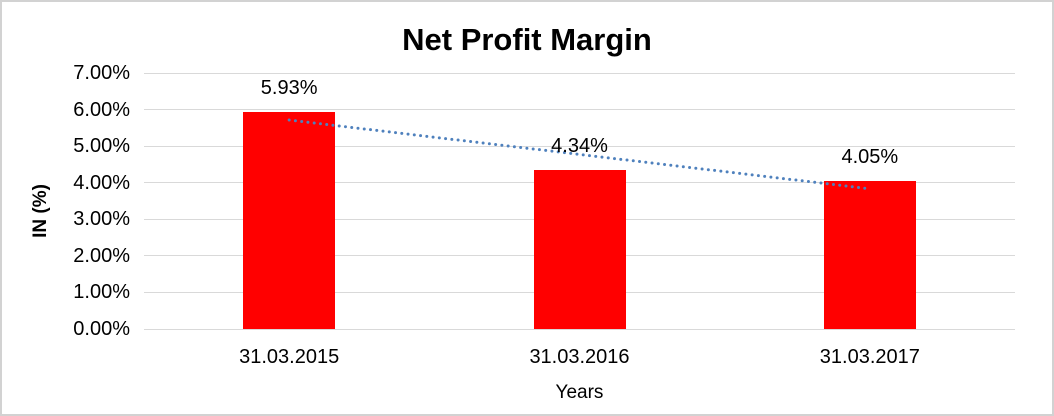 This screenshot has width=1054, height=416. I want to click on chart-title: Net Profit Margin, so click(527, 39).